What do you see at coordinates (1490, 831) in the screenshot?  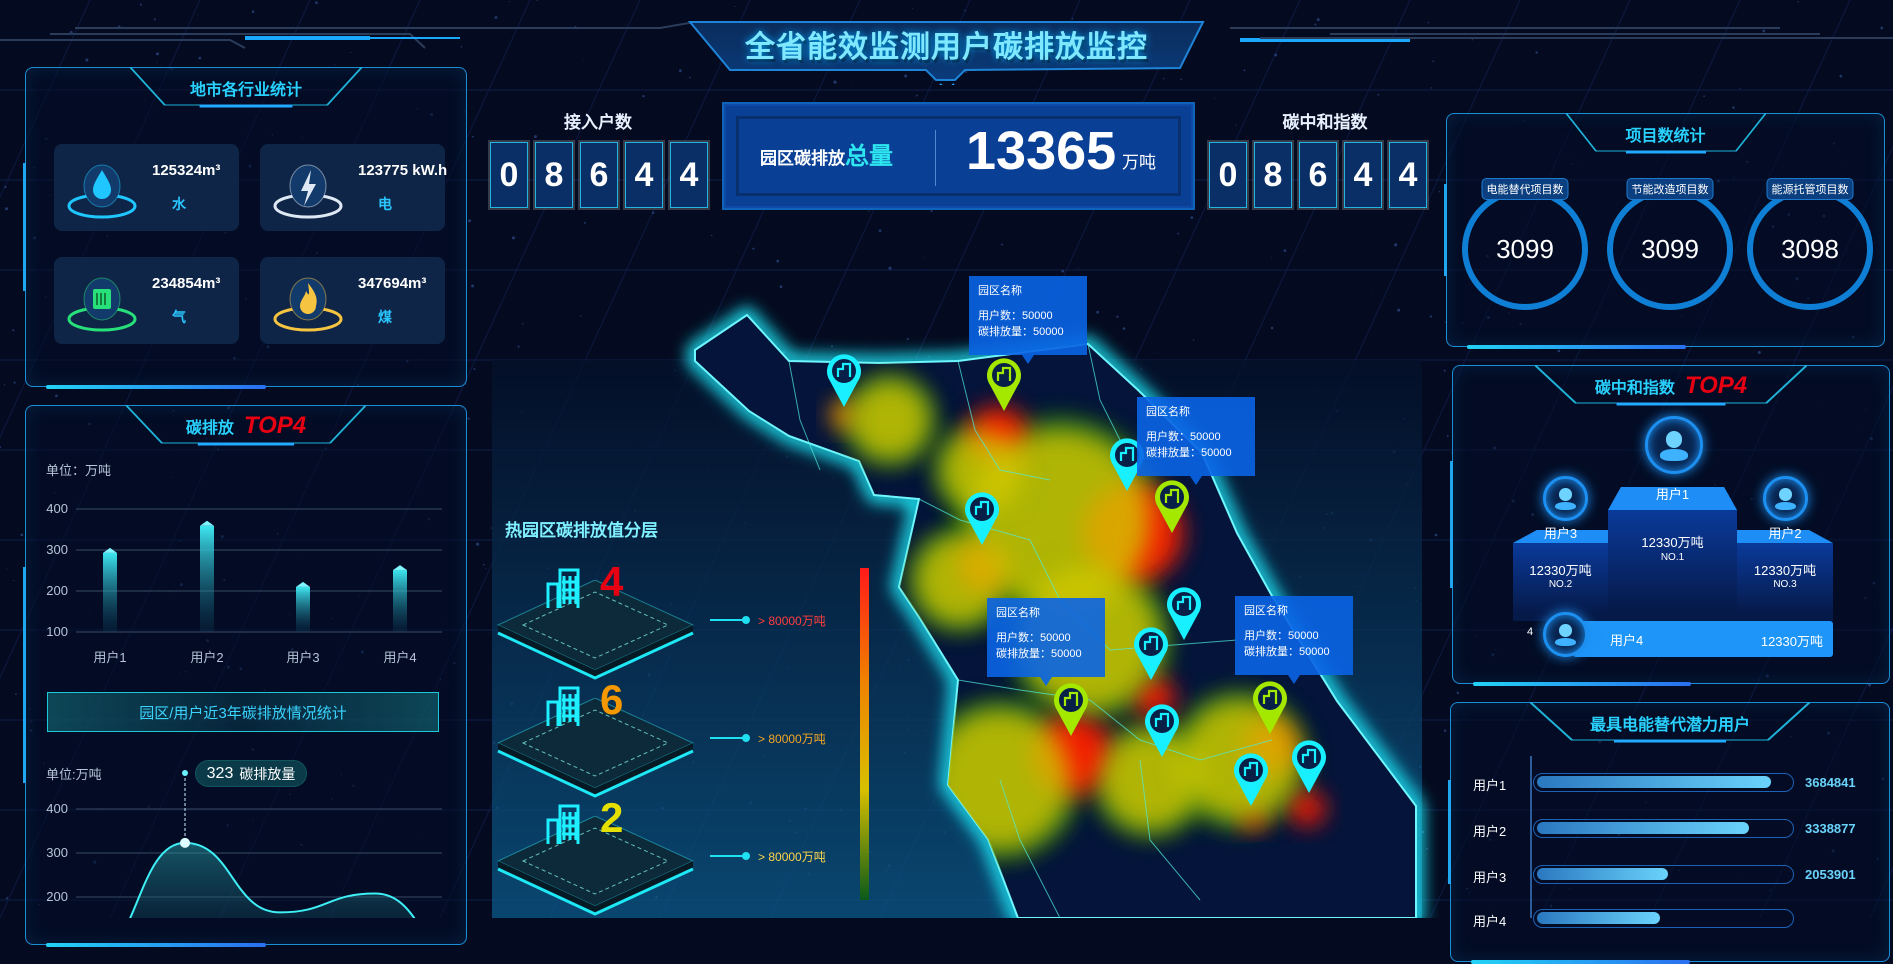 I see `potential-user-name: 用户2` at bounding box center [1490, 831].